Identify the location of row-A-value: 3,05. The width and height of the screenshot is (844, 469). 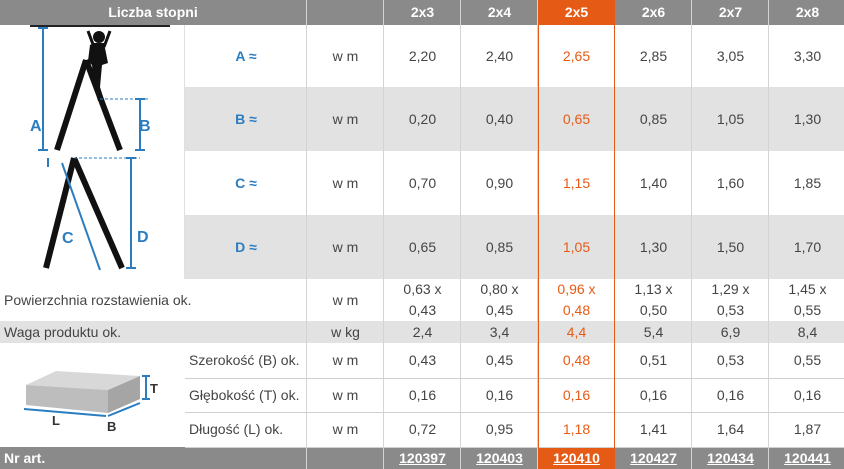
(730, 55).